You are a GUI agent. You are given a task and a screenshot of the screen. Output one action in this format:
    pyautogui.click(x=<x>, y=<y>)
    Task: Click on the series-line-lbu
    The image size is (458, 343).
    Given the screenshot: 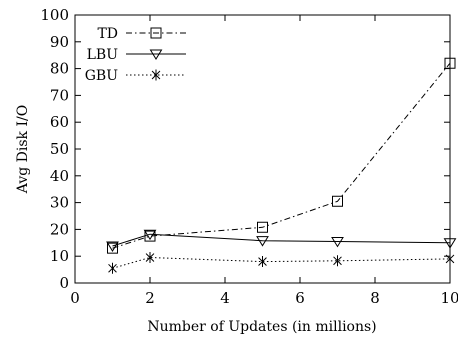 What is the action you would take?
    pyautogui.click(x=281, y=240)
    